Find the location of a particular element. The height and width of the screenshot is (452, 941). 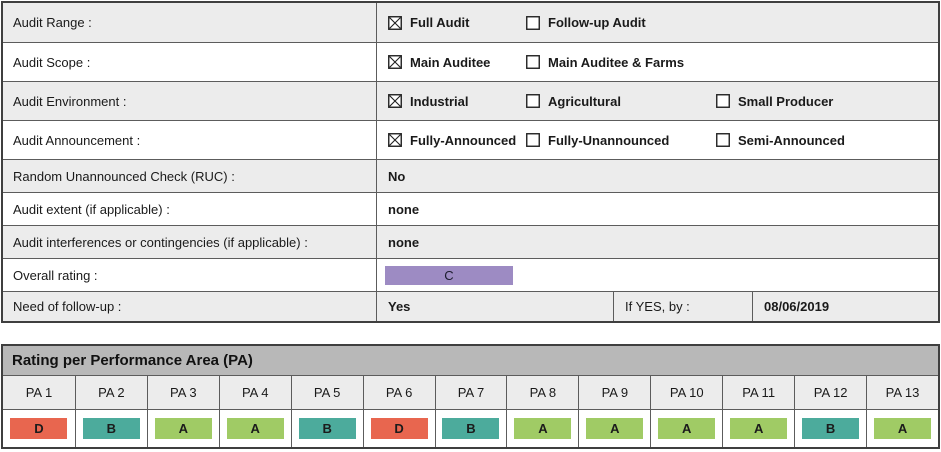

row-label: Random Unannounced Check (RUC) : is located at coordinates (190, 176).